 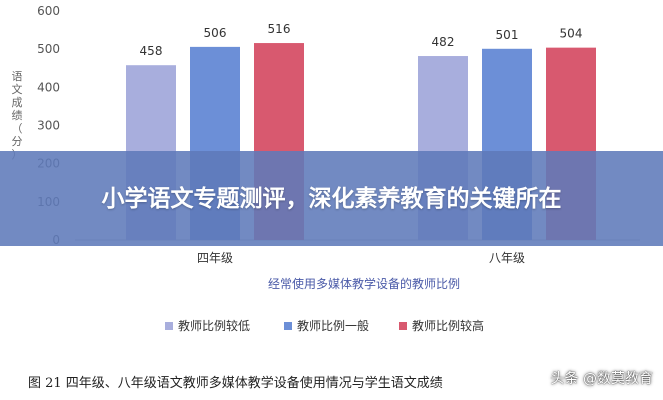 What do you see at coordinates (443, 42) in the screenshot?
I see `data-label: 482` at bounding box center [443, 42].